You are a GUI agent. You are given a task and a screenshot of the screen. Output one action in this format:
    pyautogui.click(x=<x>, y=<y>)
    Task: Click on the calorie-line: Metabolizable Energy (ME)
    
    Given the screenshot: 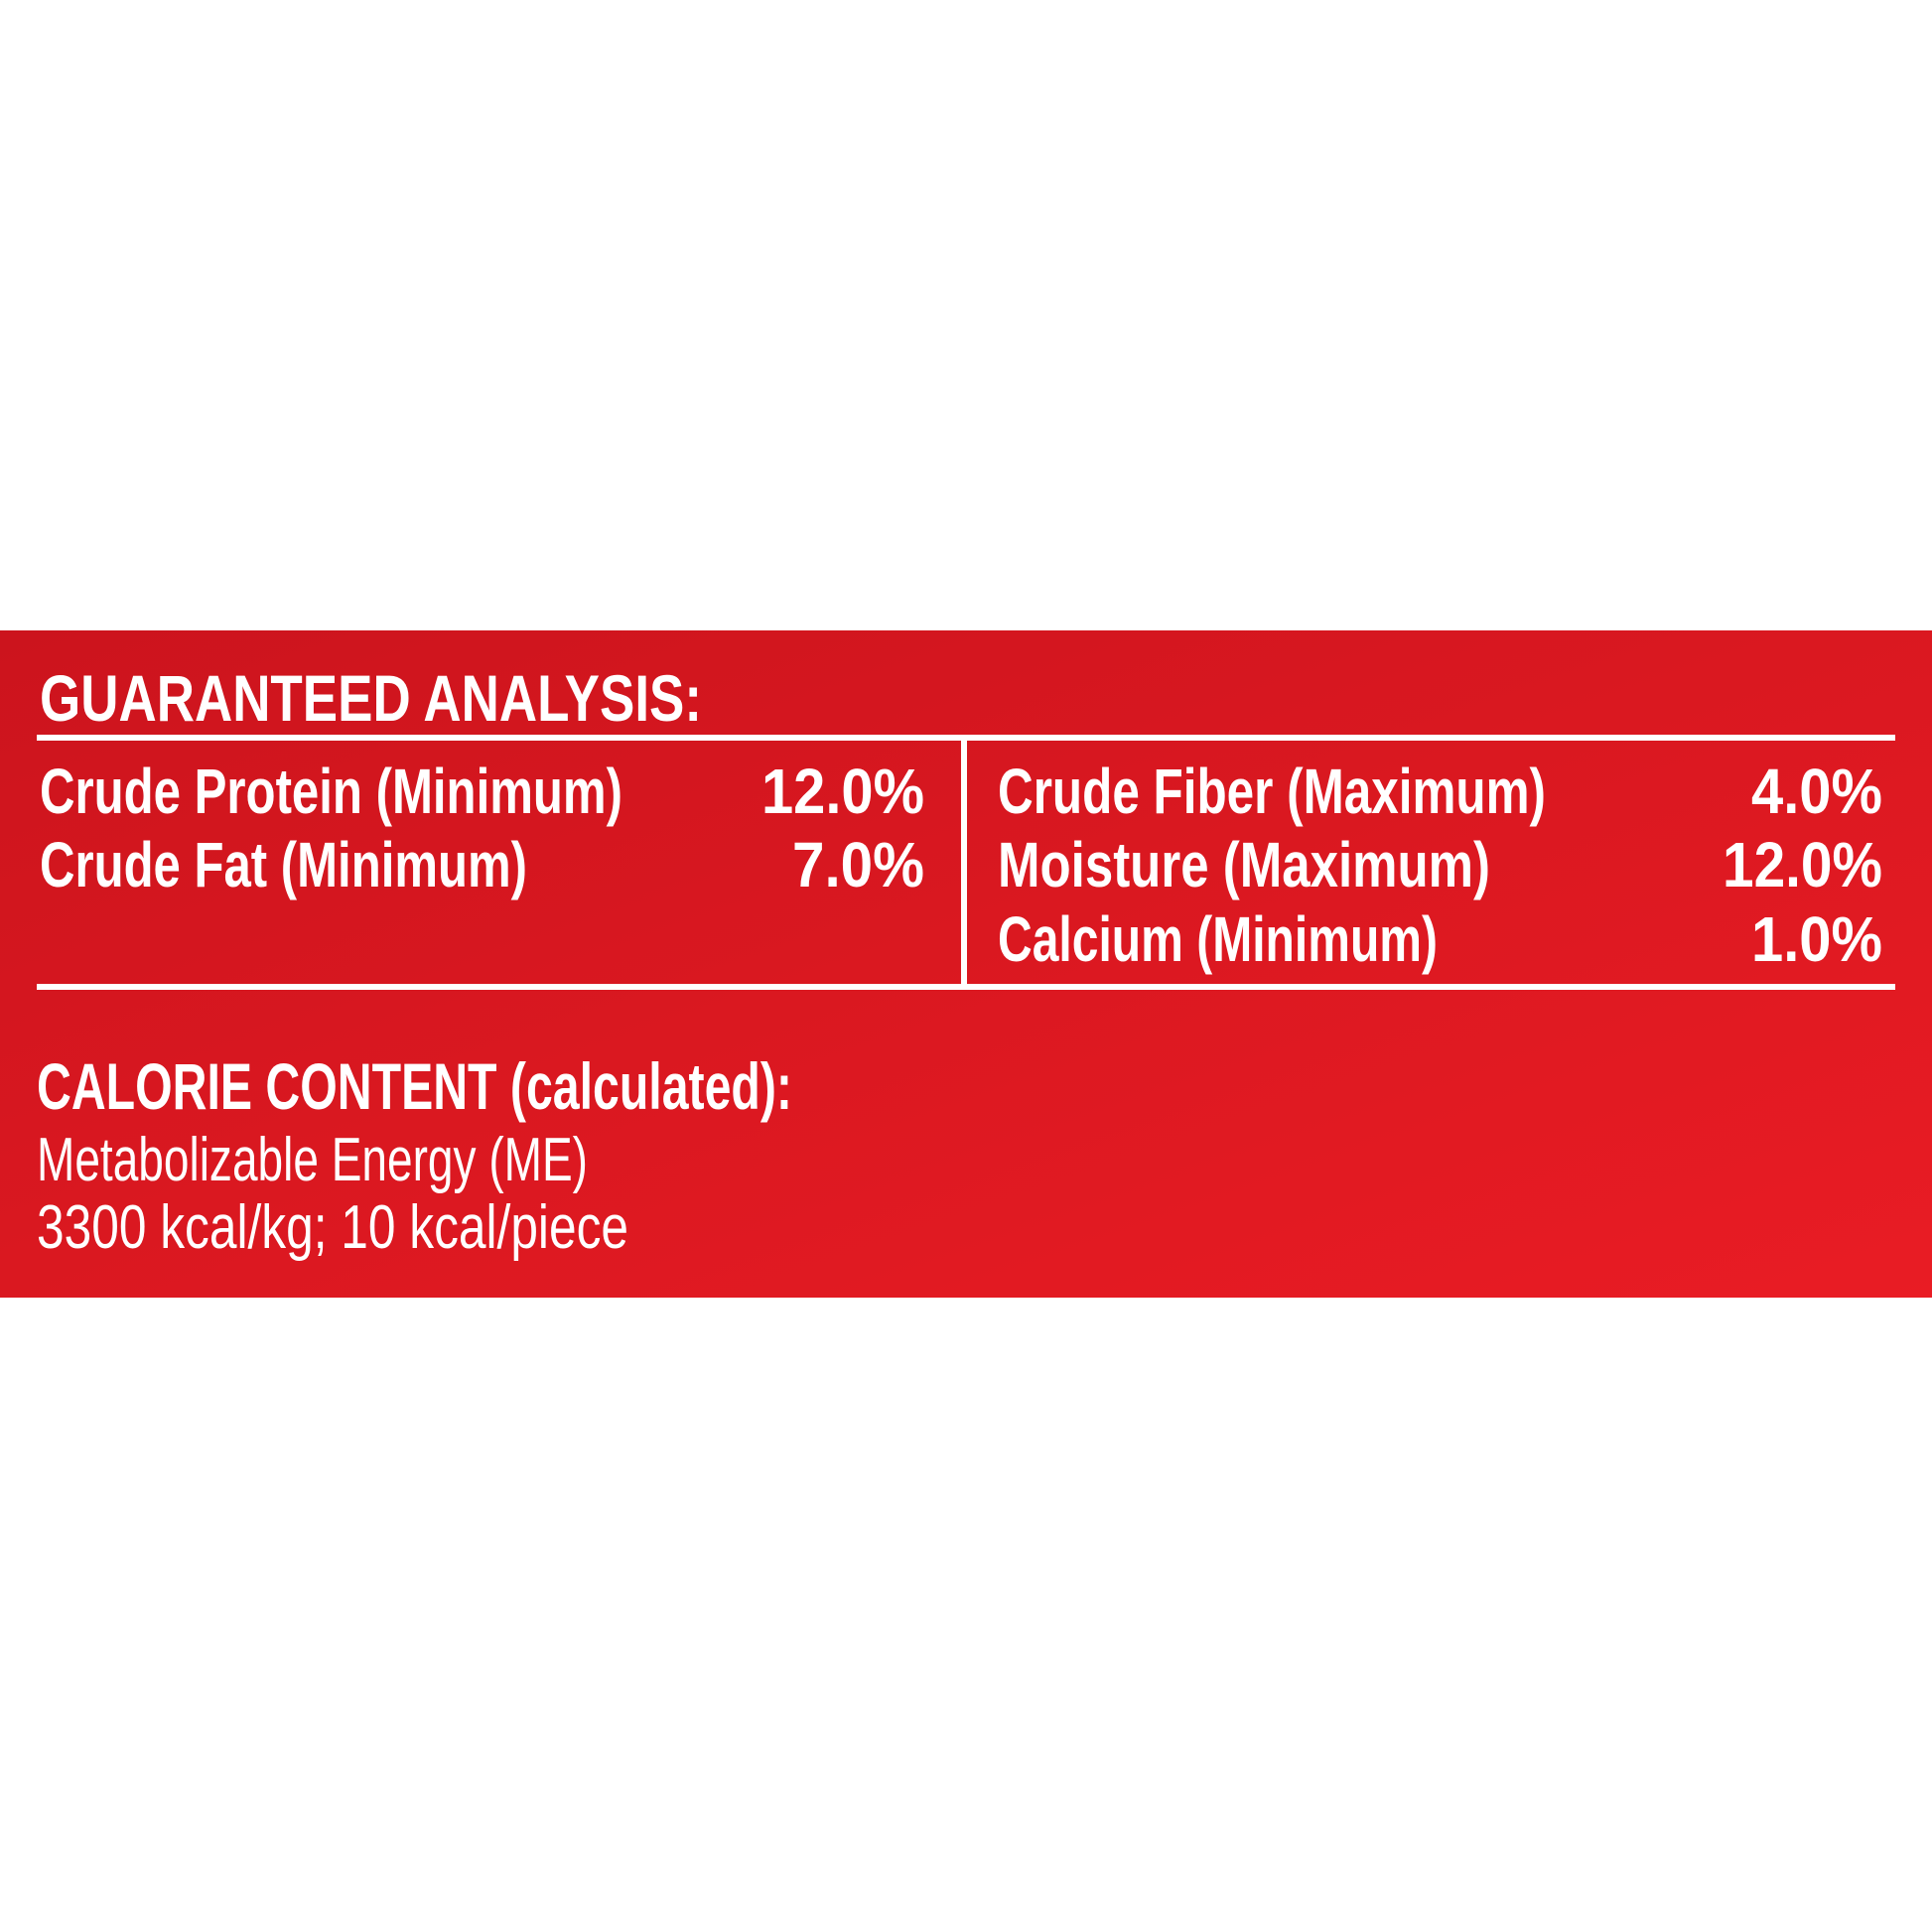 What is the action you would take?
    pyautogui.click(x=312, y=1160)
    